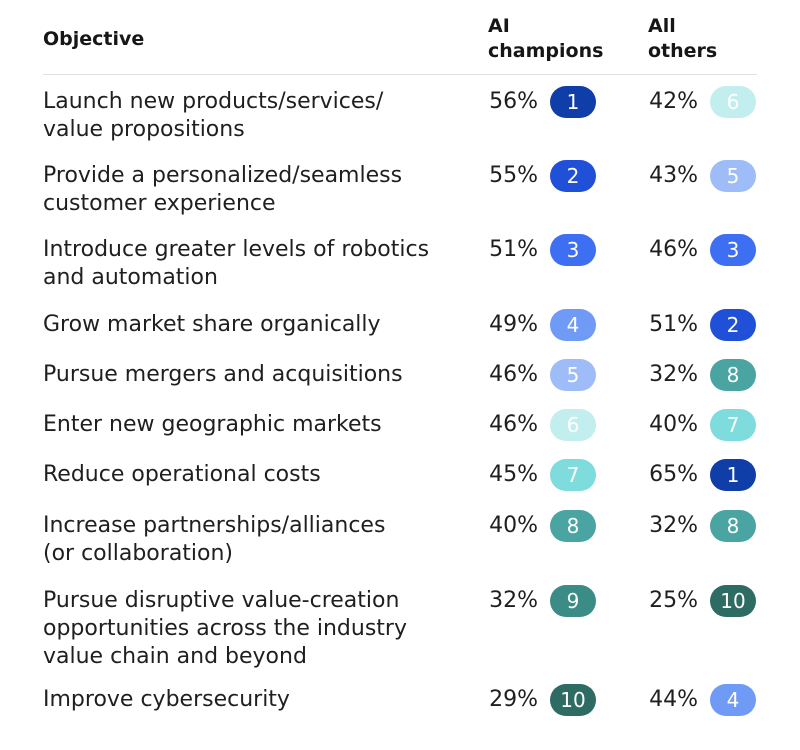 This screenshot has height=750, width=800. I want to click on ai-champions-rank-badge: 9, so click(573, 601).